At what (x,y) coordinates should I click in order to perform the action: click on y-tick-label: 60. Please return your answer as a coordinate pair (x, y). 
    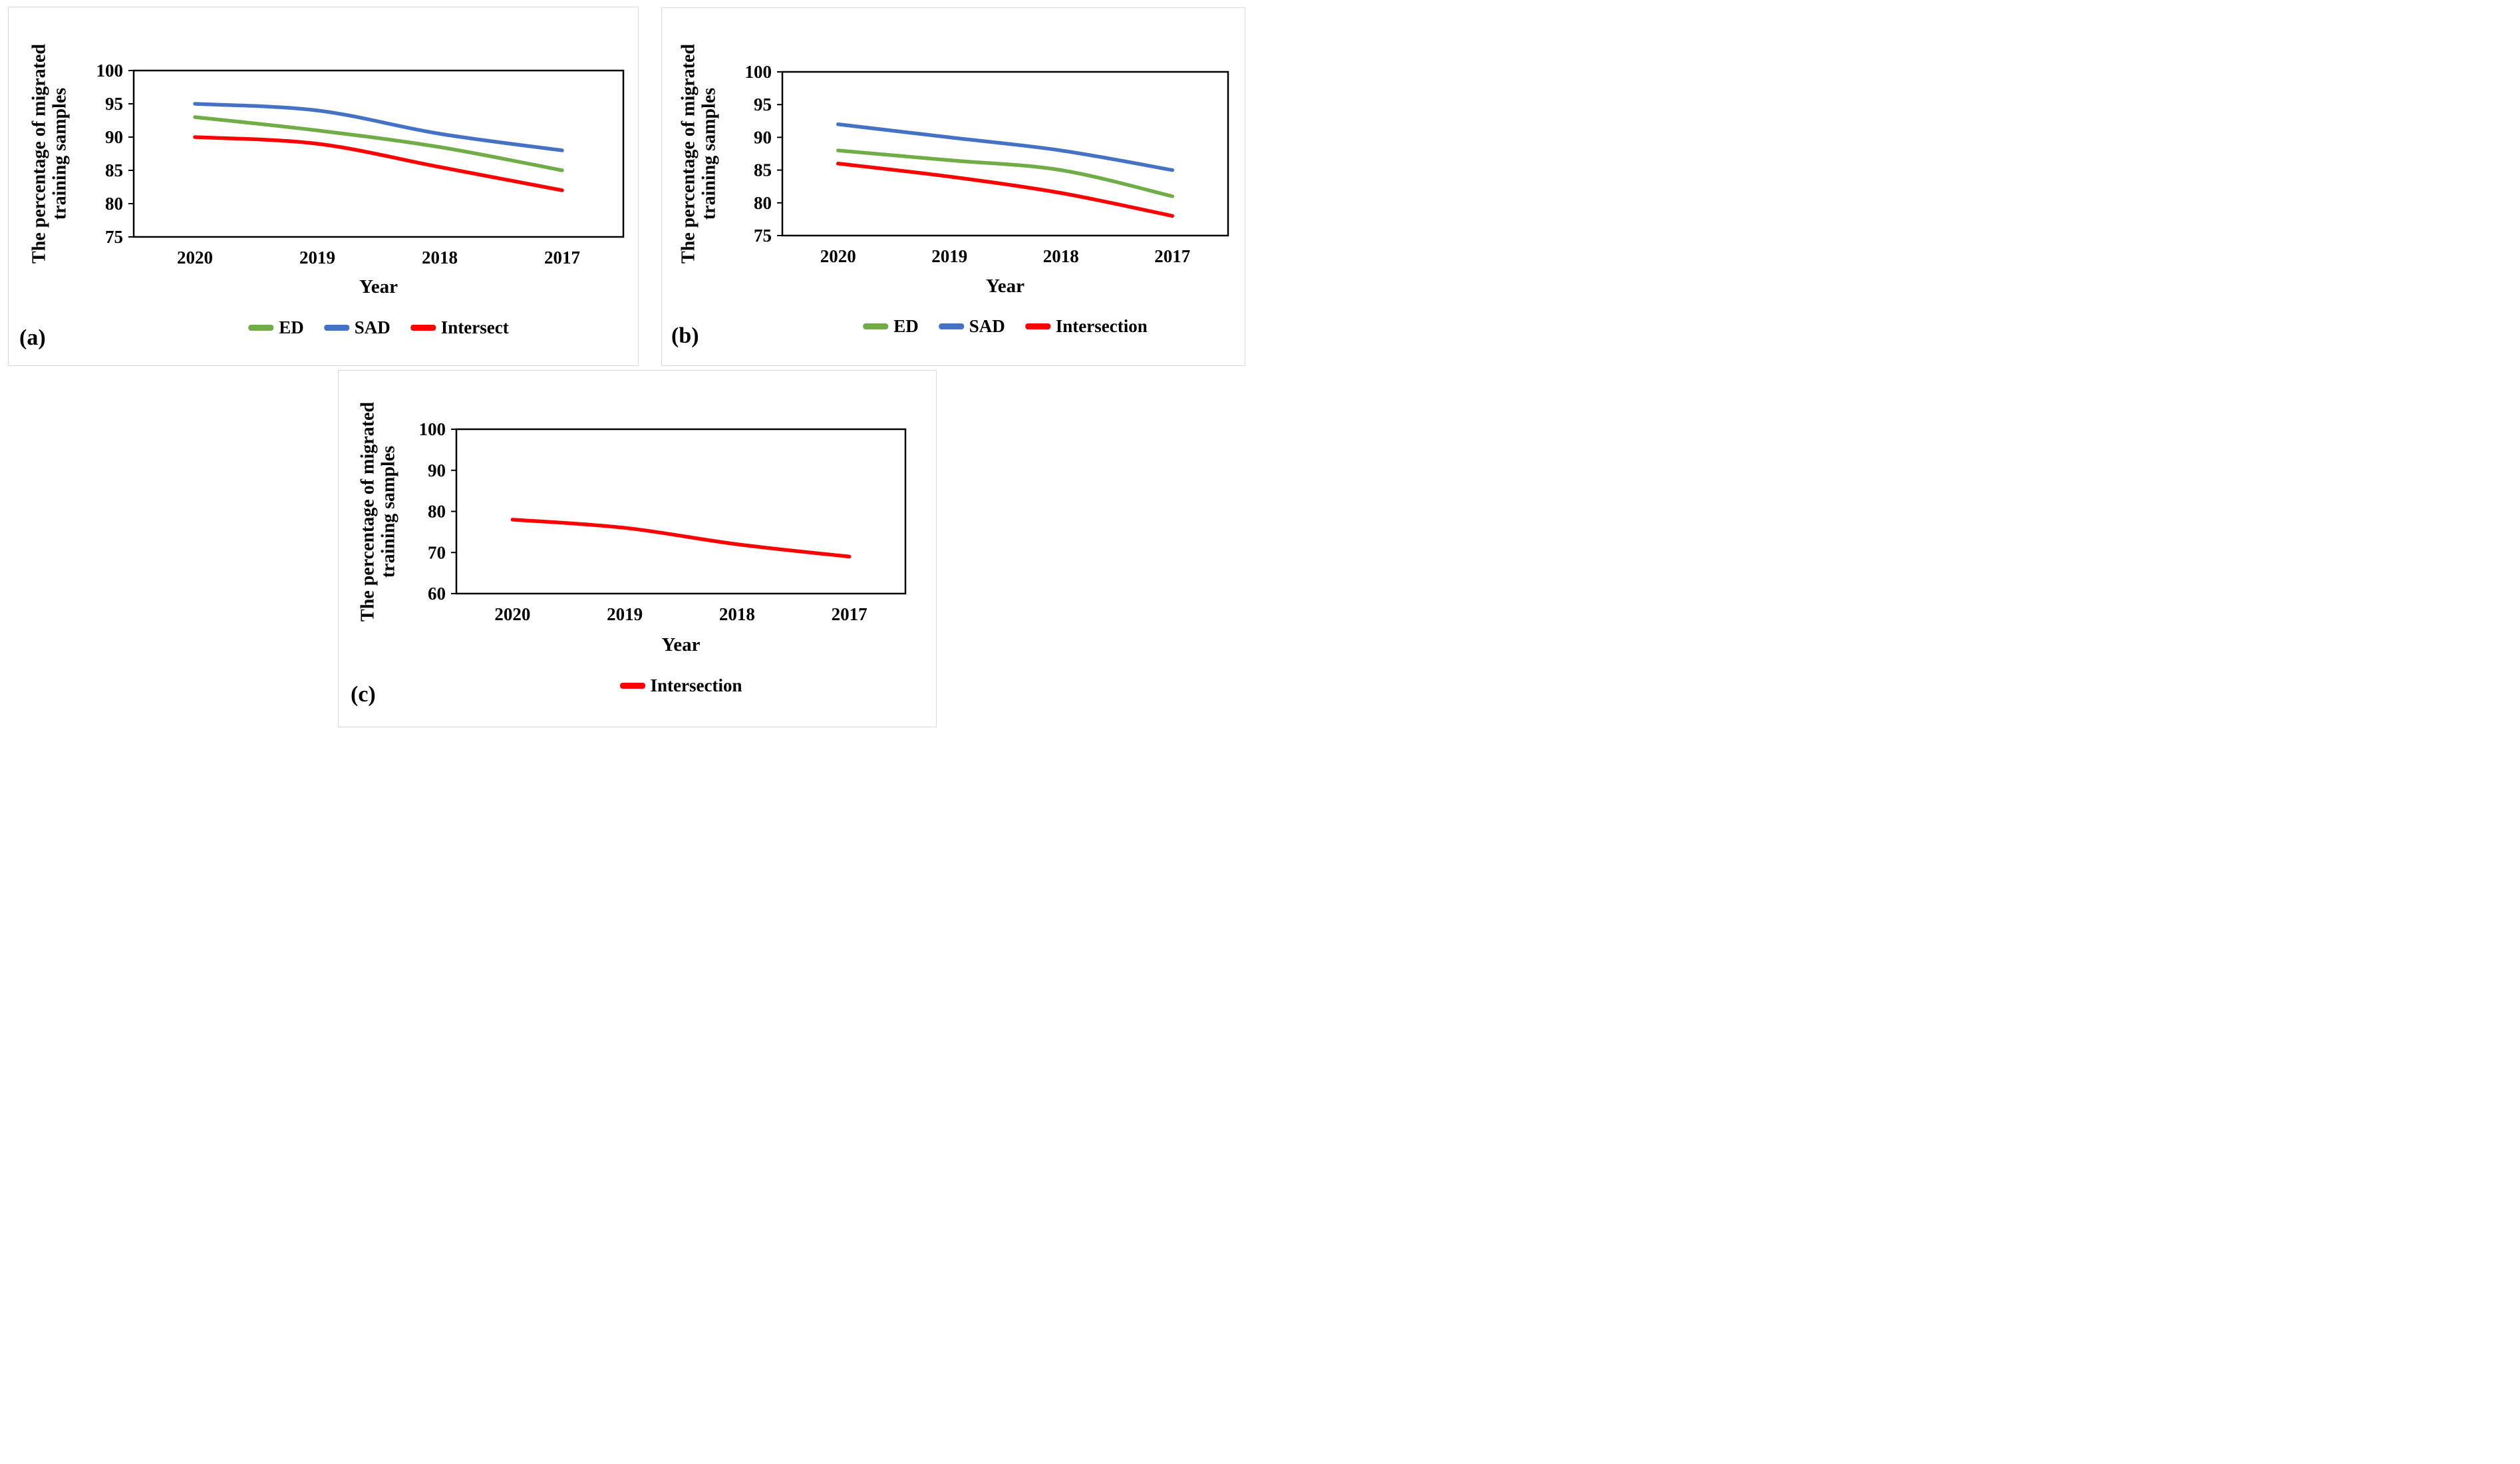
    Looking at the image, I should click on (437, 594).